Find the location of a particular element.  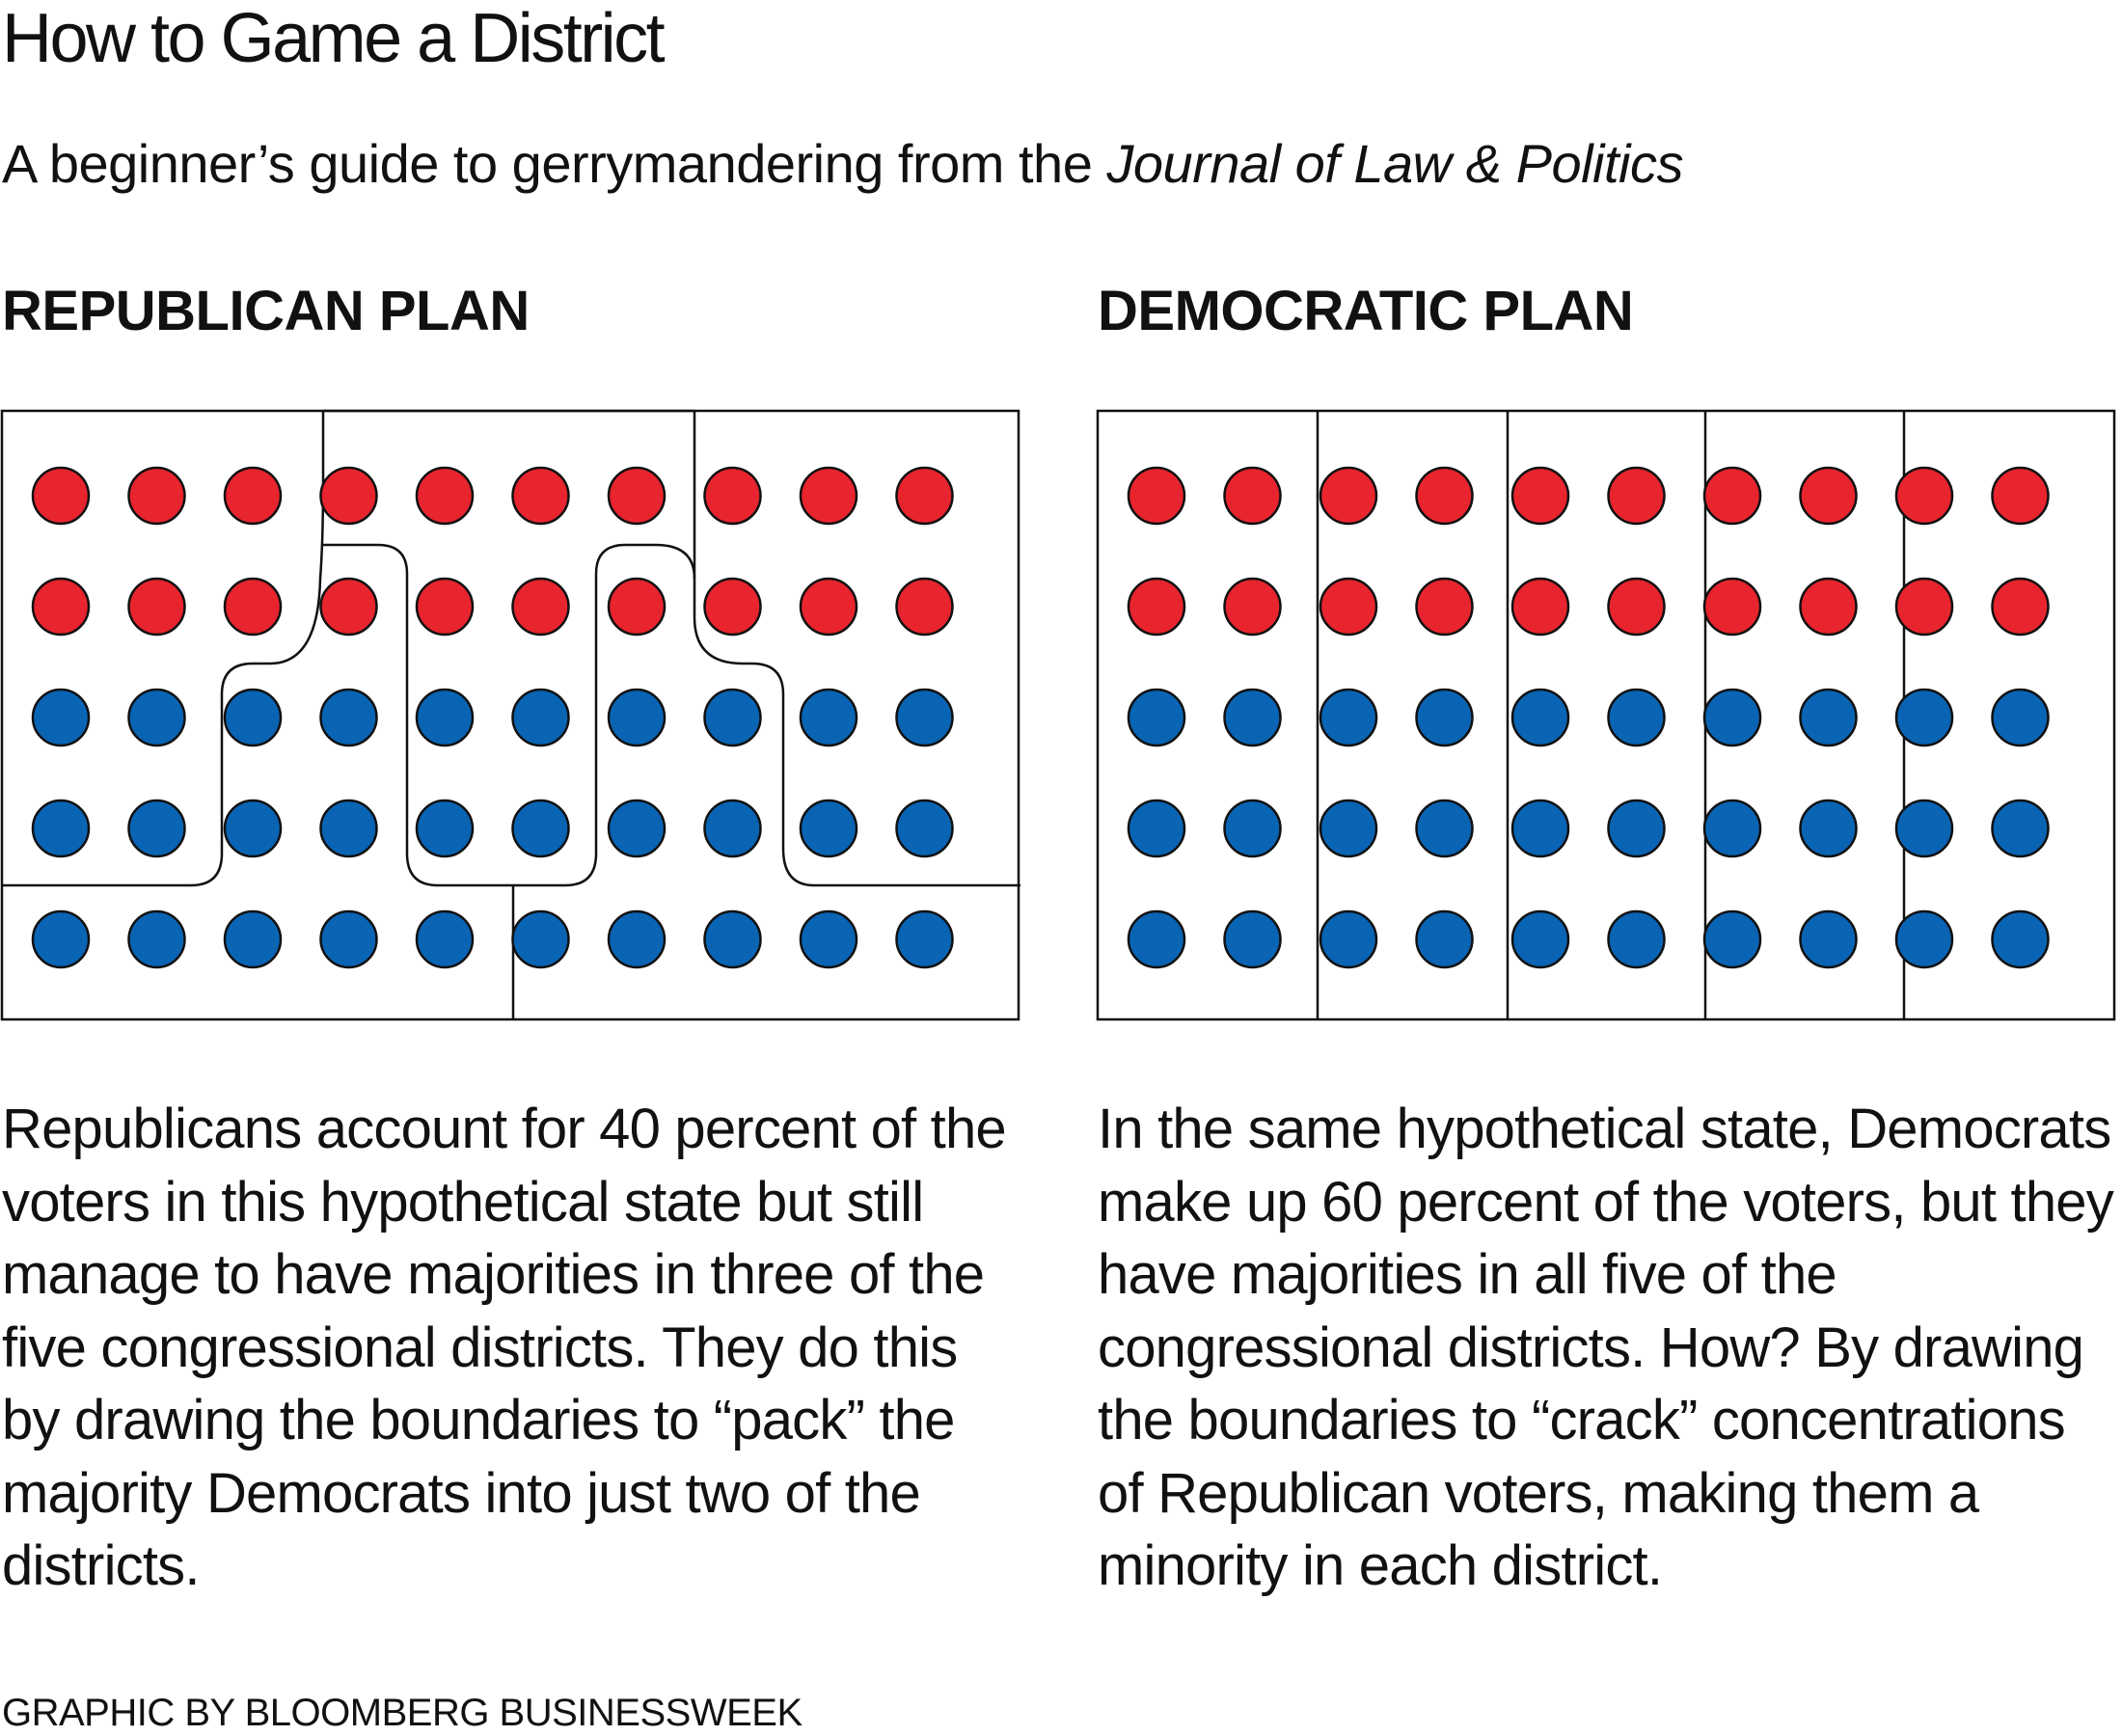

page-title: How to Game a District is located at coordinates (334, 38).